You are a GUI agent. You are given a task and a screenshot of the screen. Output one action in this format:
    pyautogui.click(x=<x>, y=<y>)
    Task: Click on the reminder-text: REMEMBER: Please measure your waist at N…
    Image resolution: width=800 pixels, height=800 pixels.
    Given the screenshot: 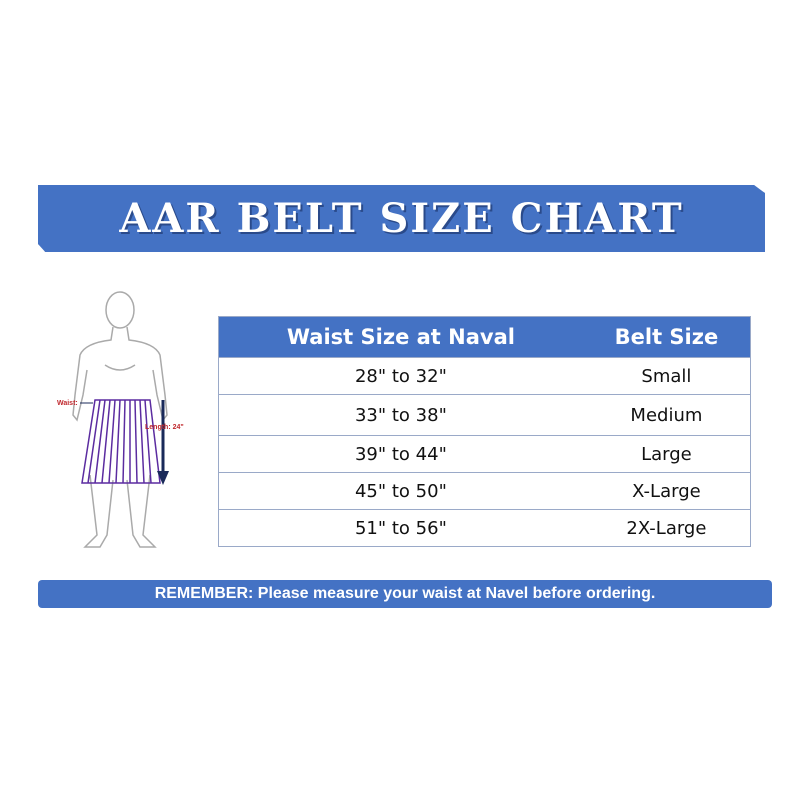 What is the action you would take?
    pyautogui.click(x=405, y=593)
    